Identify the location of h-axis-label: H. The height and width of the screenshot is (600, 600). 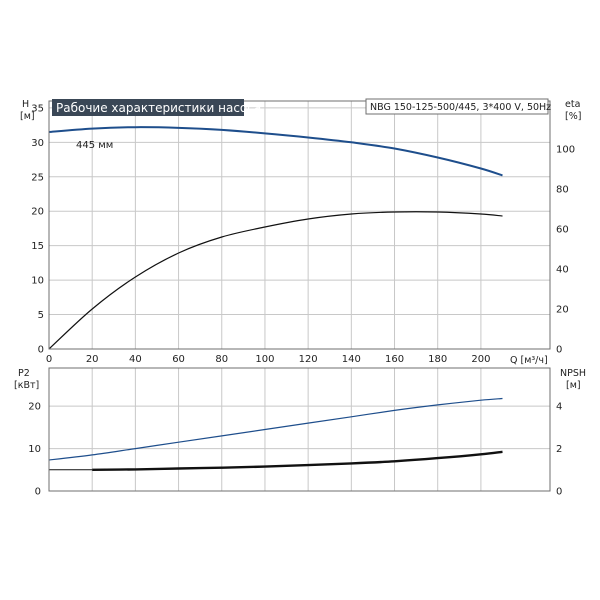
(25, 104).